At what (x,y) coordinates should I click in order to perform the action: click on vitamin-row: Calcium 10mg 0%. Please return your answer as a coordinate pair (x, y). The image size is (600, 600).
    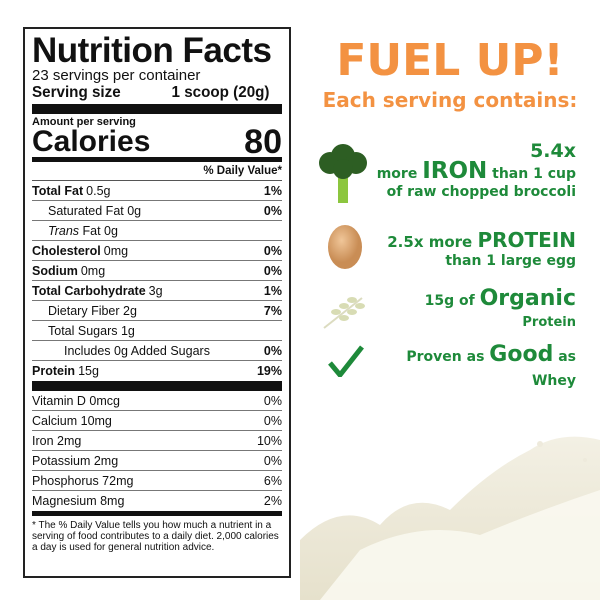
    Looking at the image, I should click on (157, 421).